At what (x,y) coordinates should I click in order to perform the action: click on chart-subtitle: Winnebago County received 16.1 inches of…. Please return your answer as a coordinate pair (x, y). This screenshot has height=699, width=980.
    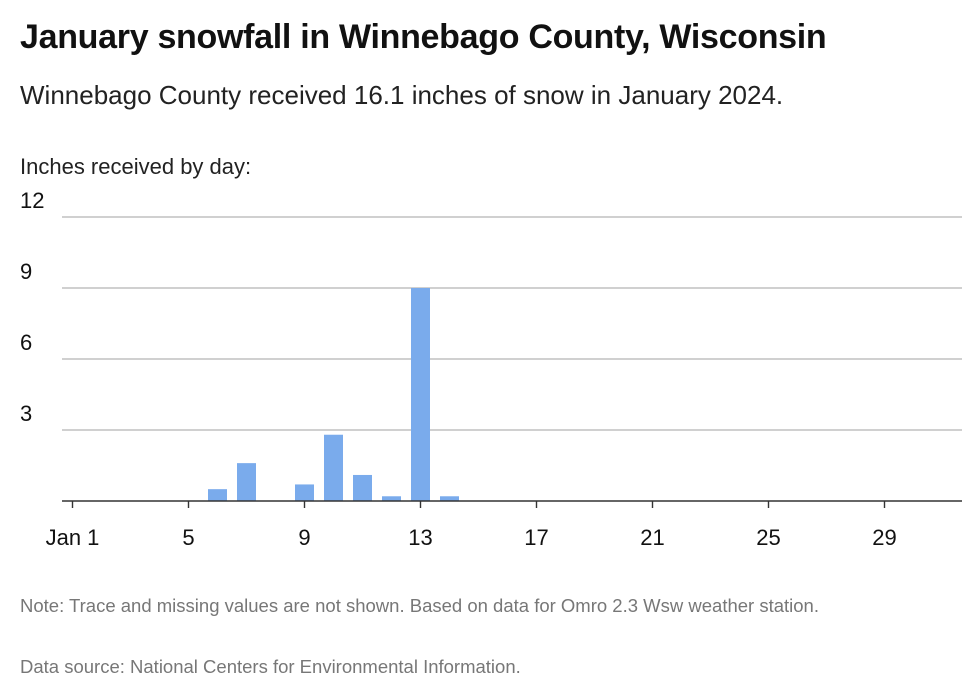
    Looking at the image, I should click on (402, 95).